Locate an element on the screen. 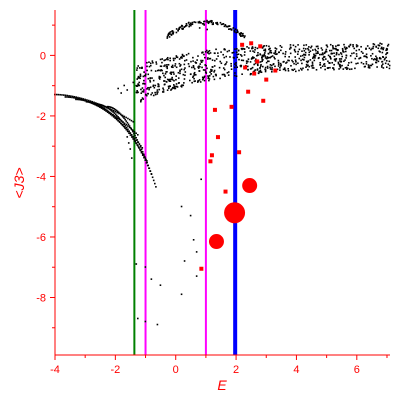 This screenshot has height=400, width=400. y-tick-label: -2 is located at coordinates (41, 117).